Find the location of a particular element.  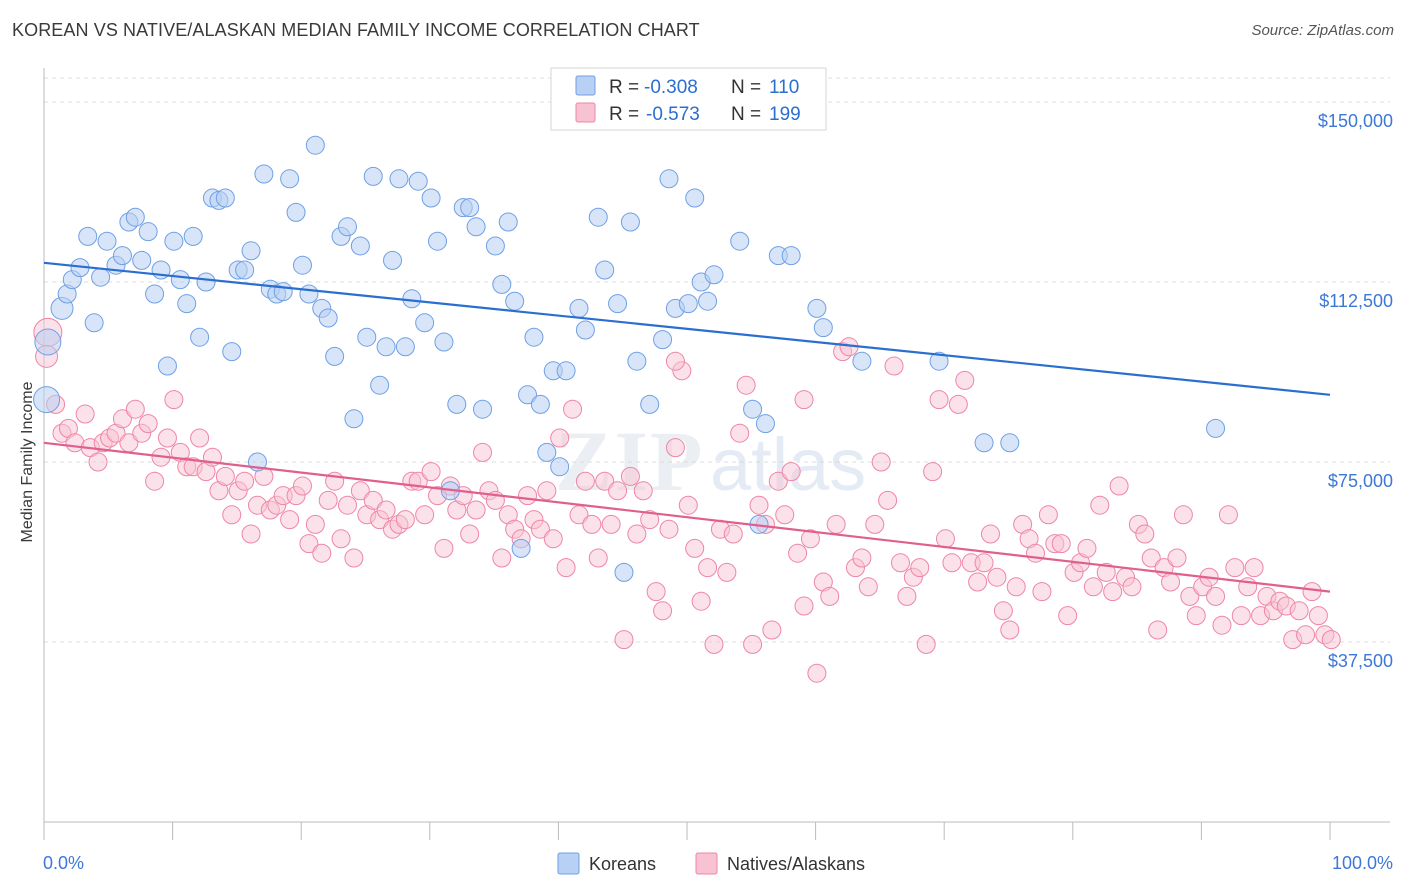

x-tick-label: 0.0% is located at coordinates (63, 863).